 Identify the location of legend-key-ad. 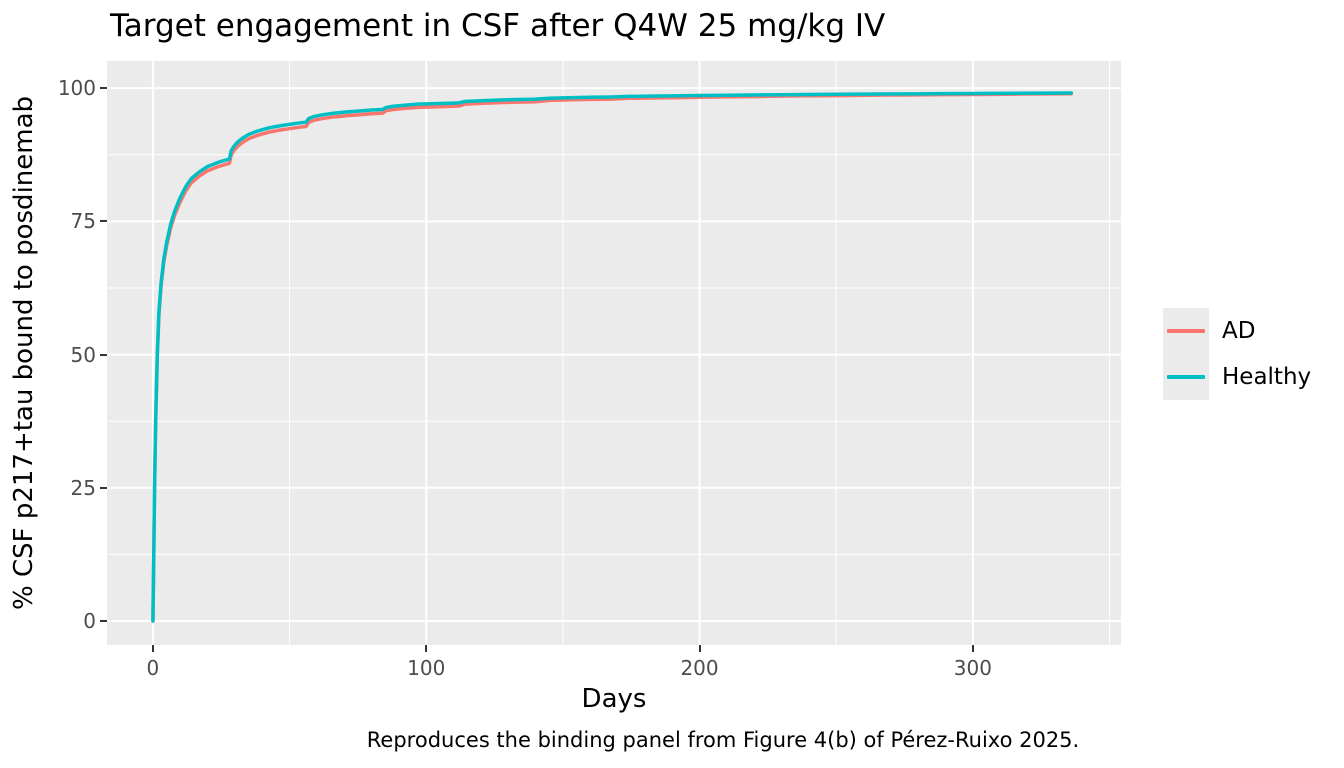
(1186, 331).